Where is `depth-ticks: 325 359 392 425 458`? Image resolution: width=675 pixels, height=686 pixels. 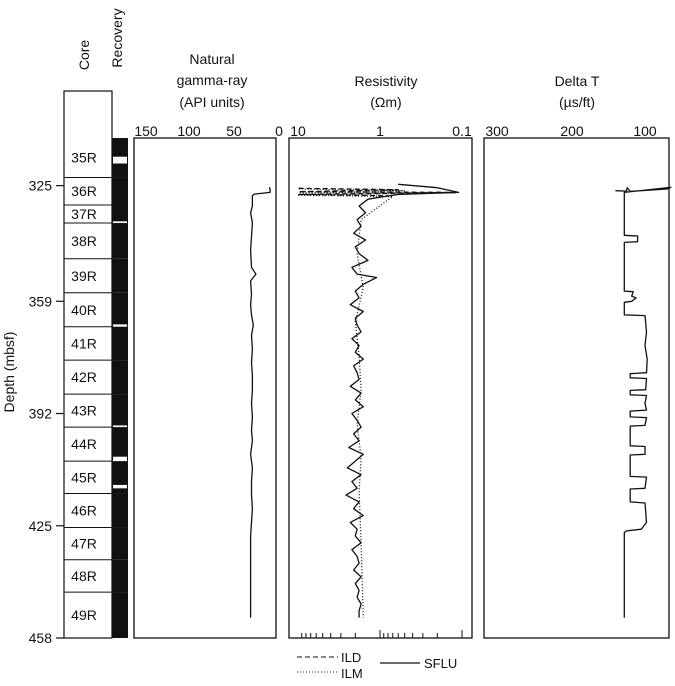
depth-ticks: 325 359 392 425 458 is located at coordinates (46, 412).